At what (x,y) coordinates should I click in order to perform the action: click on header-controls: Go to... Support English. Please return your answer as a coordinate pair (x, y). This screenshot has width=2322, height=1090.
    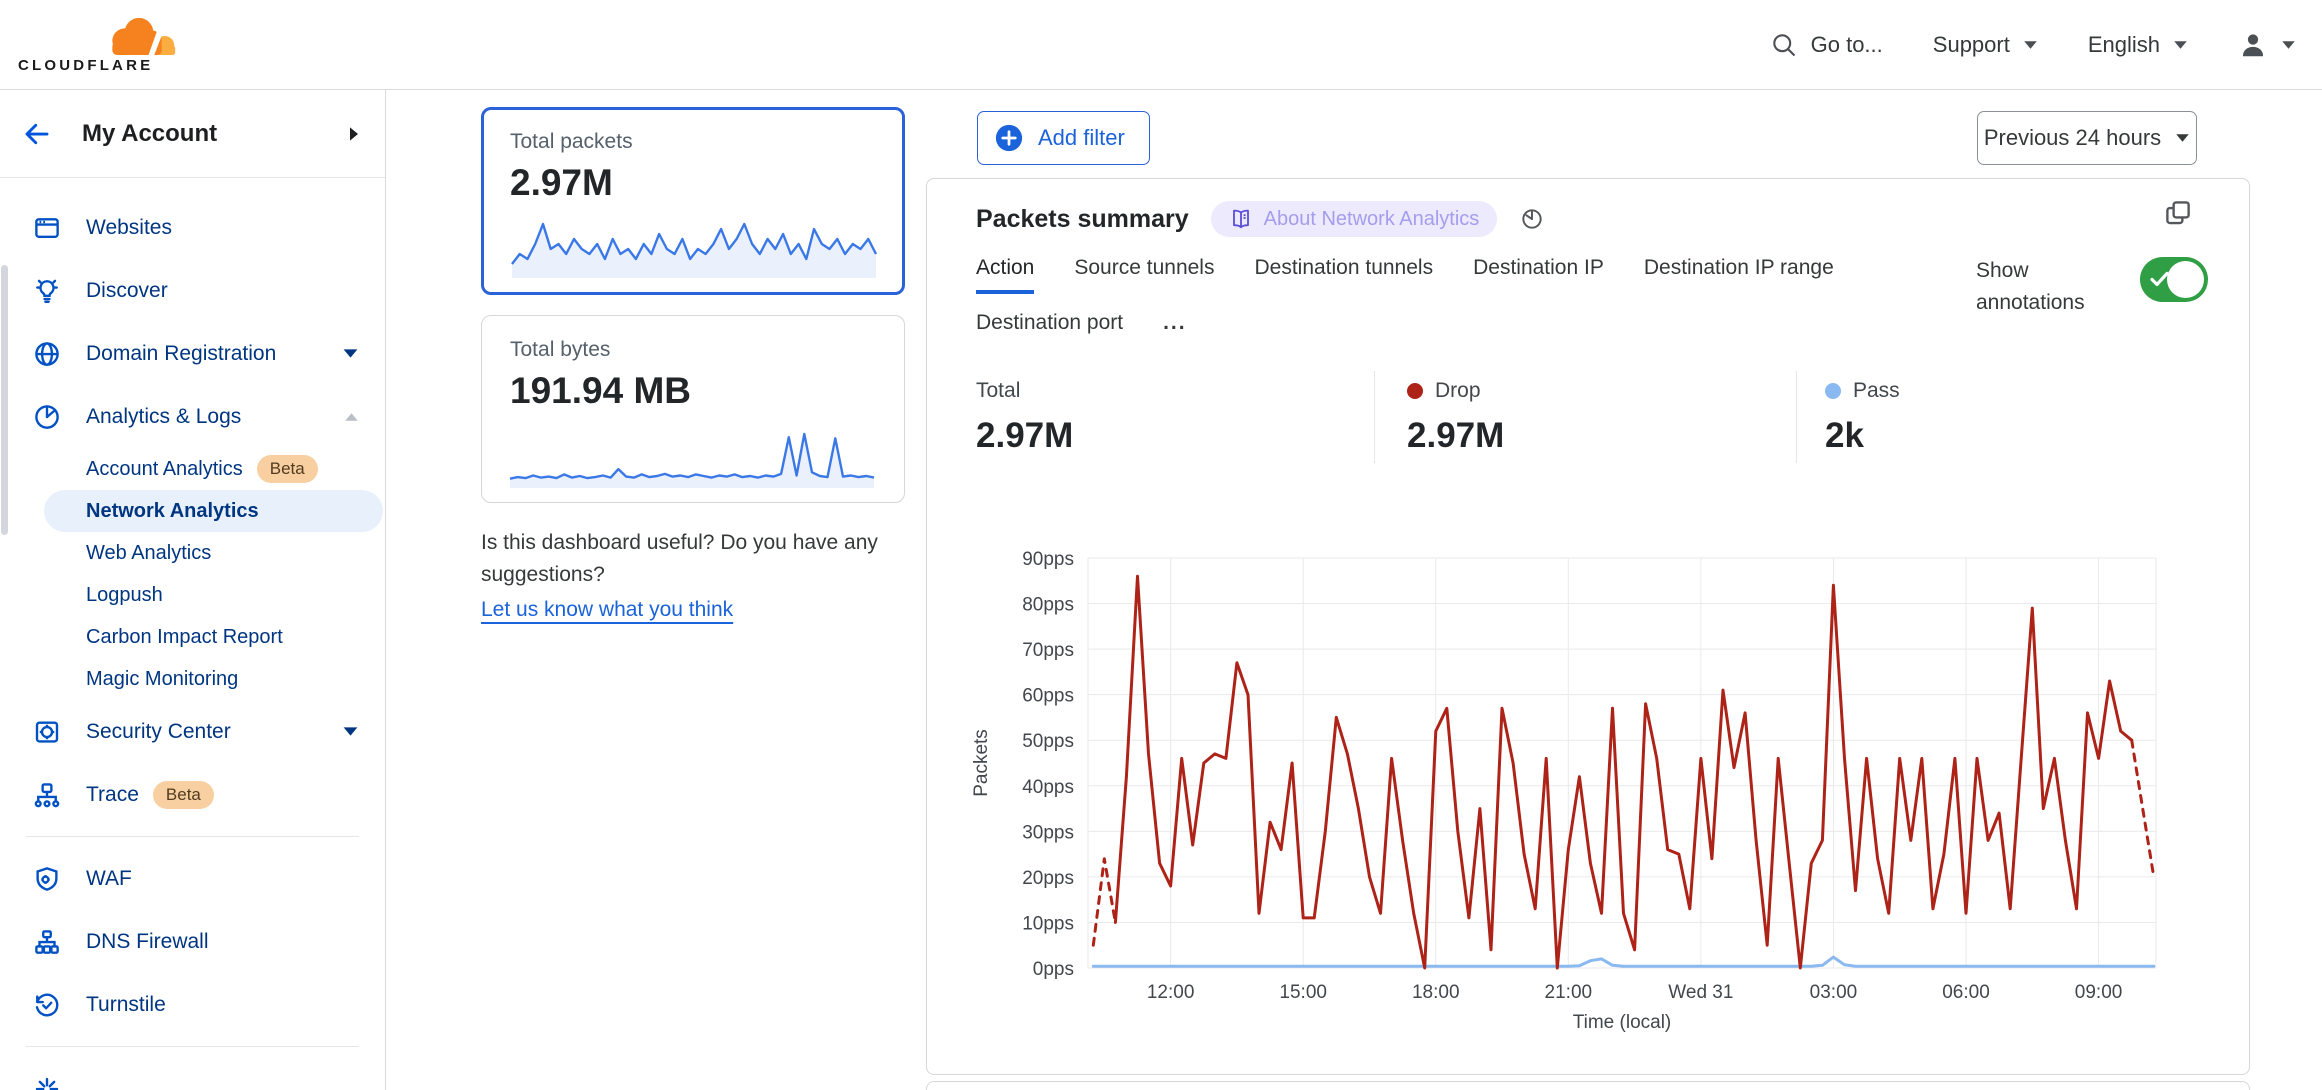
    Looking at the image, I should click on (2033, 45).